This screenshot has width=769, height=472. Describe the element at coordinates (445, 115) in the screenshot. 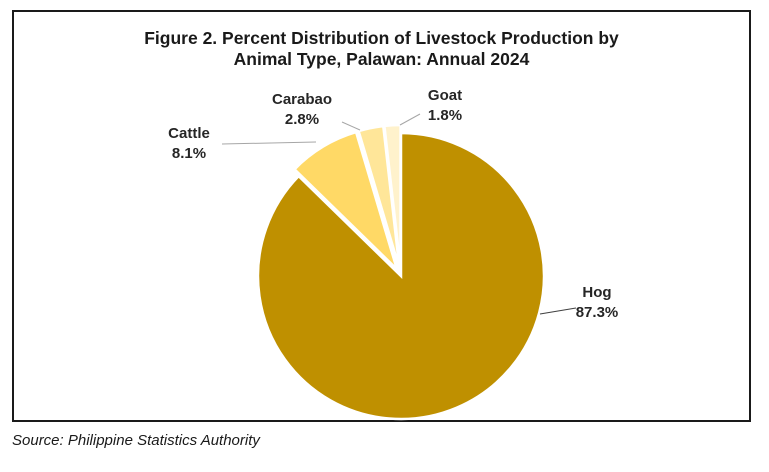

I see `slice-value-label-goat: 1.8%` at that location.